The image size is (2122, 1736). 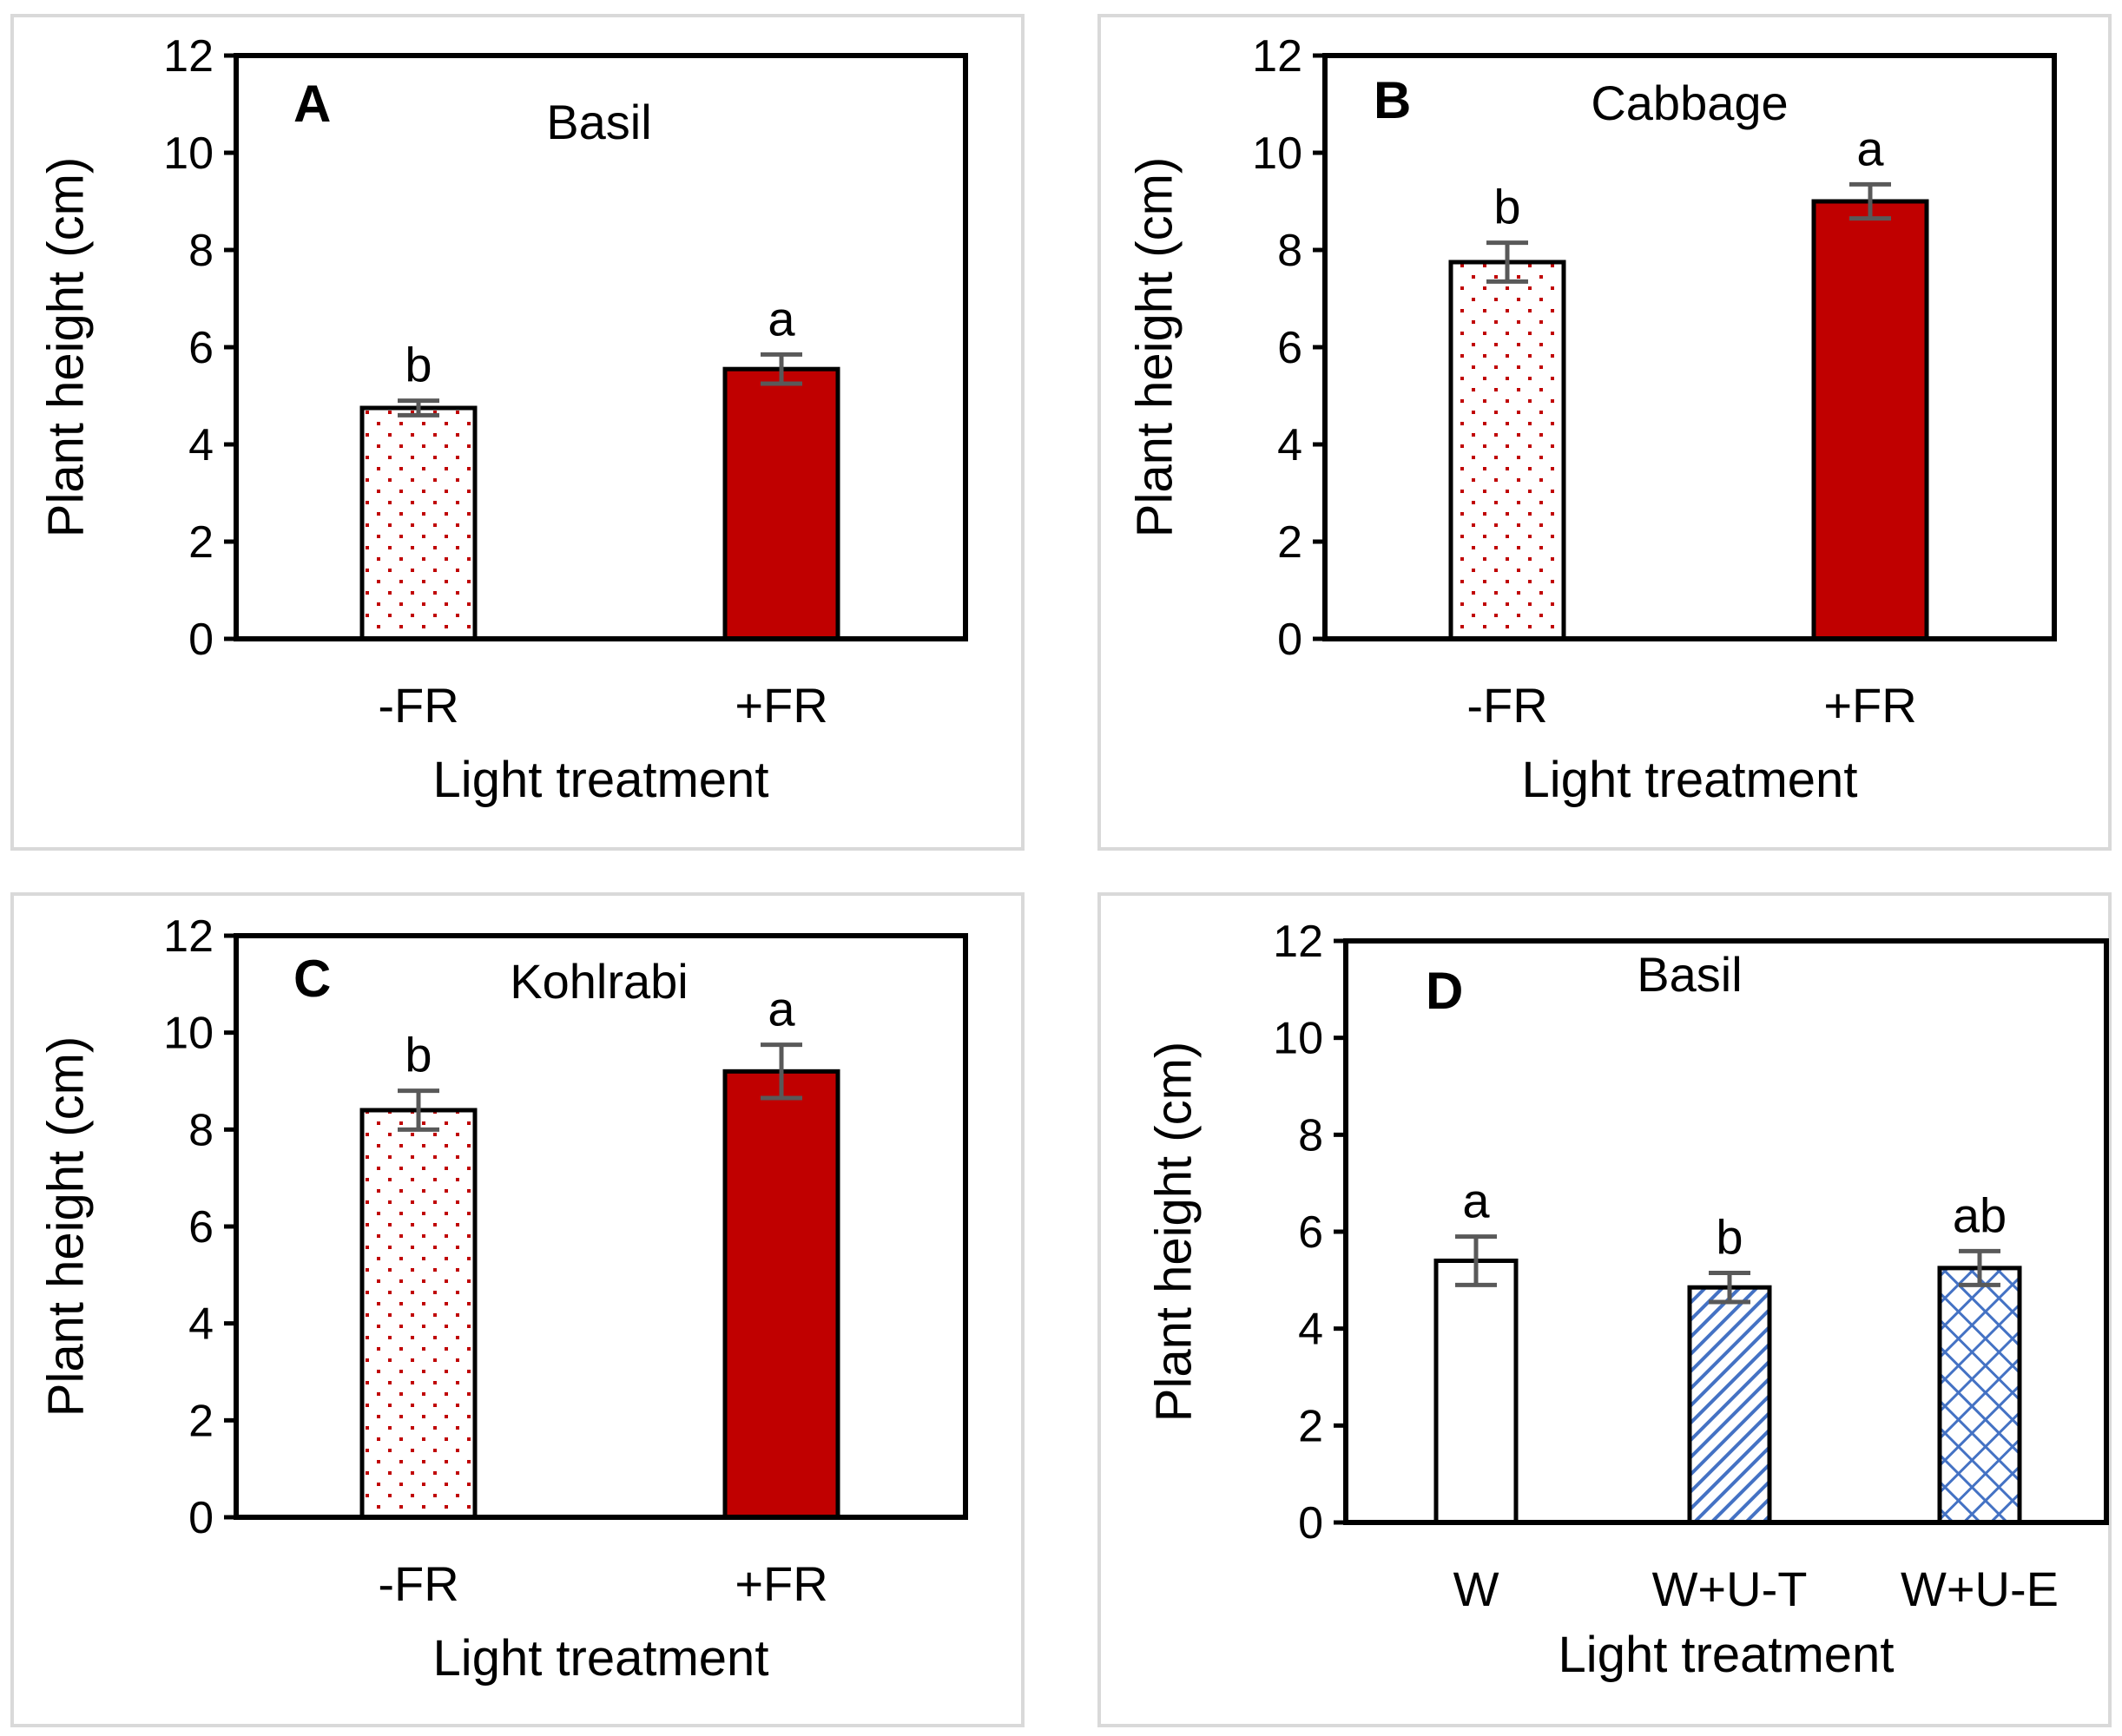 I want to click on chart-title: Kohlrabi, so click(x=599, y=981).